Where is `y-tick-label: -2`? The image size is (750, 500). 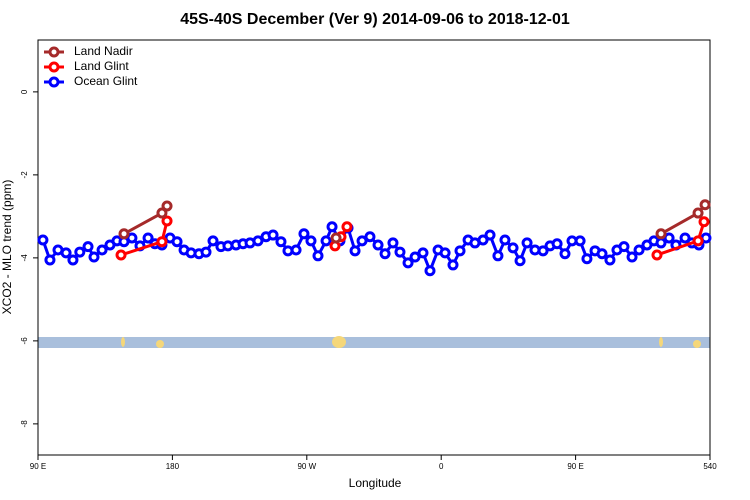 y-tick-label: -2 is located at coordinates (24, 175).